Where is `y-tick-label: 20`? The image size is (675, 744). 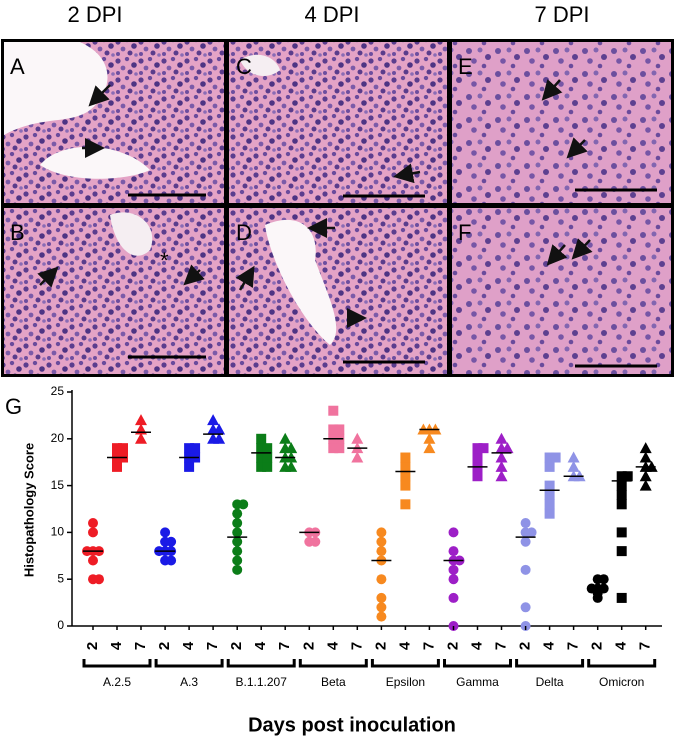
y-tick-label: 20 is located at coordinates (58, 438).